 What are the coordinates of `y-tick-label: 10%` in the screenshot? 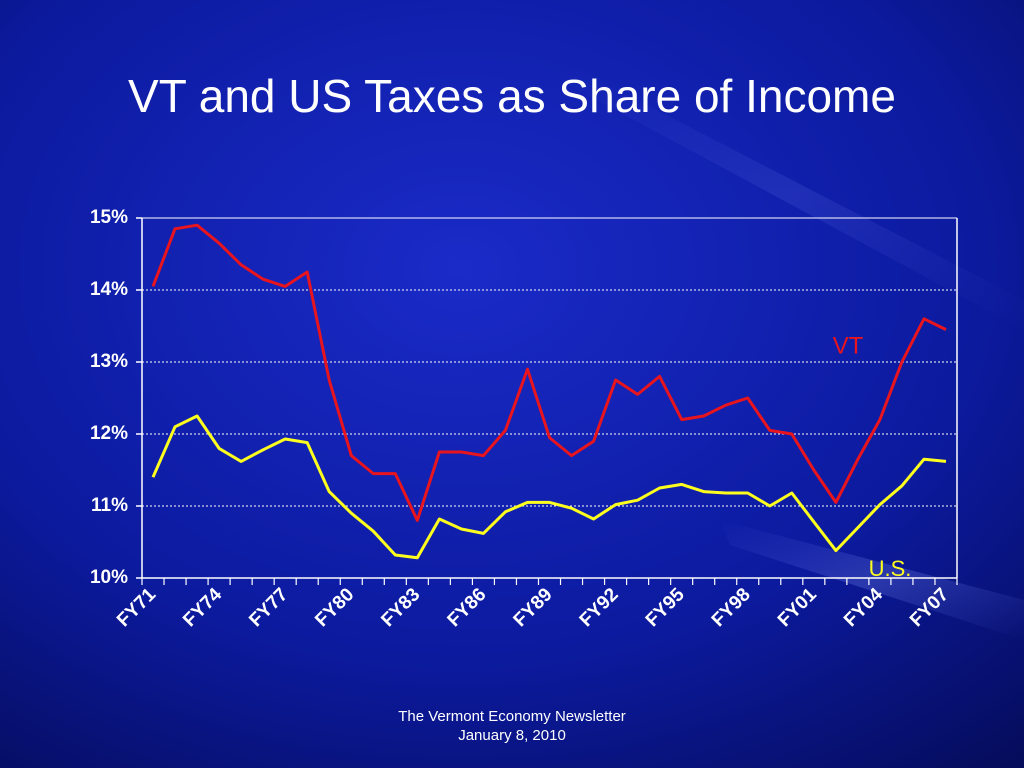 It's located at (109, 577).